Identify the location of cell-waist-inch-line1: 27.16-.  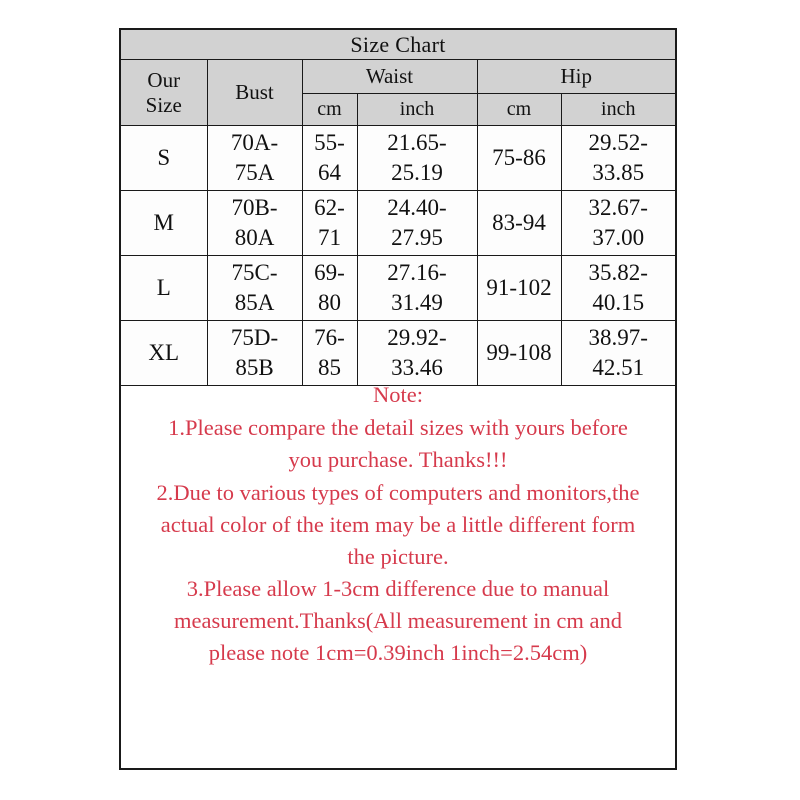
(417, 272).